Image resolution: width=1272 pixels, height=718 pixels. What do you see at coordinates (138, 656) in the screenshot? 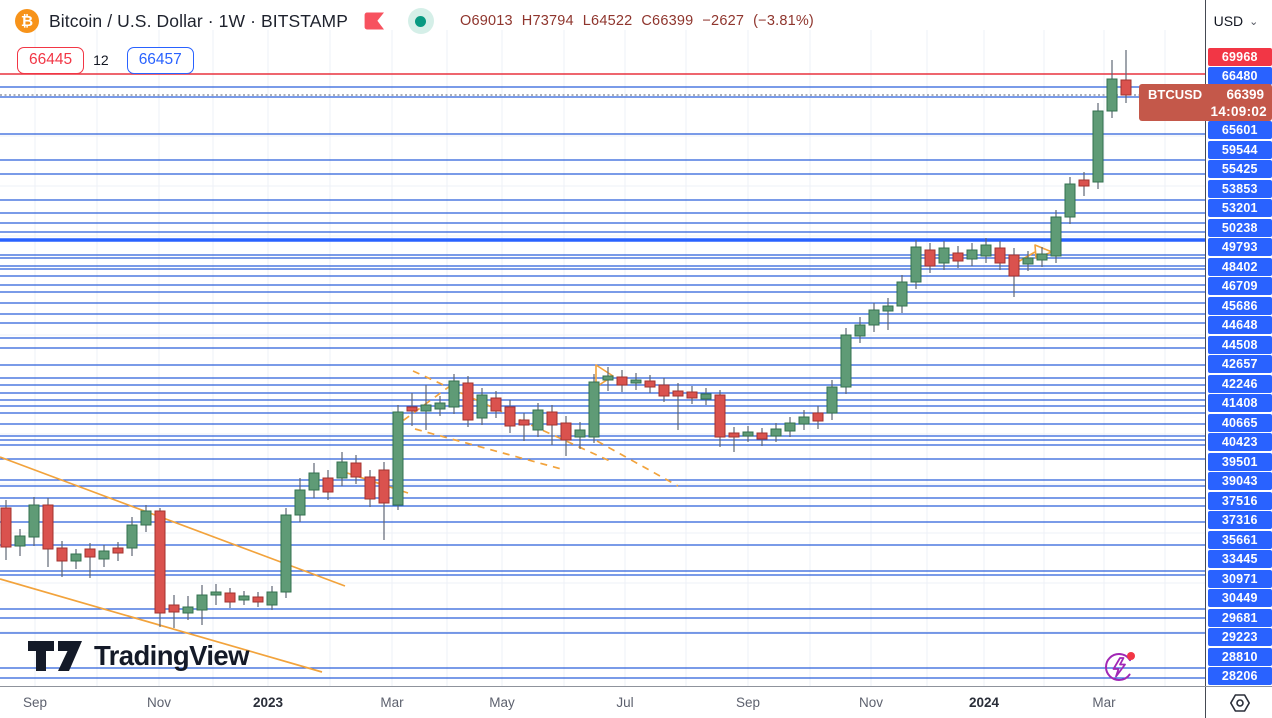
I see `tradingview-logo: TradingView` at bounding box center [138, 656].